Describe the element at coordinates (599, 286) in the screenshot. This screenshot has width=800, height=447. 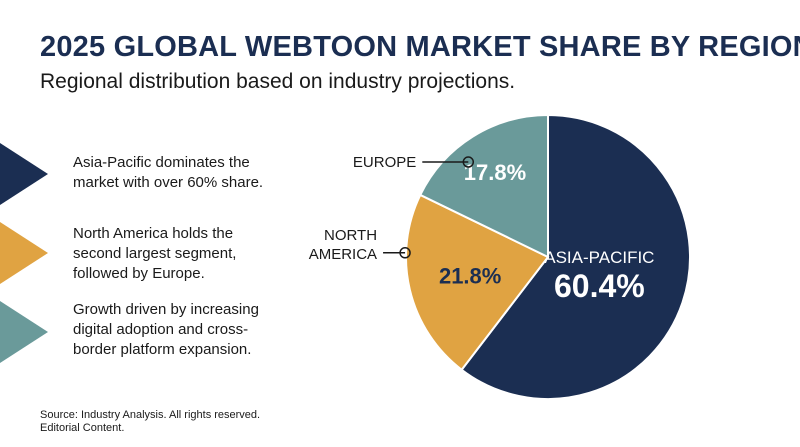
I see `slice-value-asia-pacific: 60.4%` at that location.